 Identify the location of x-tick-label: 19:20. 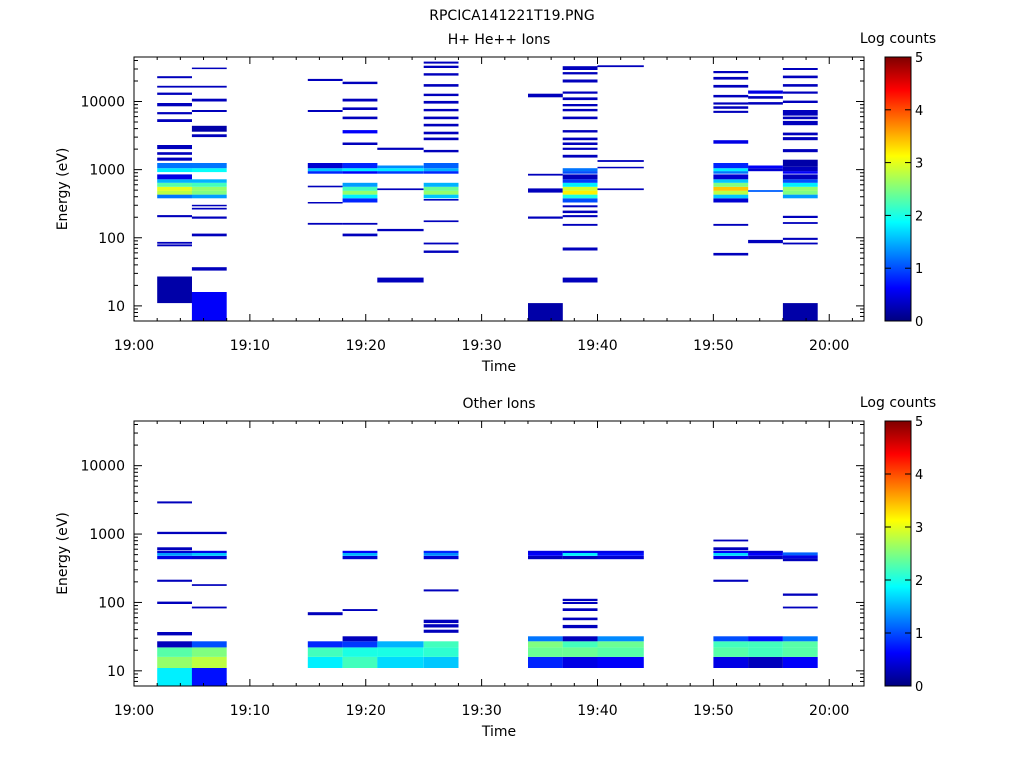
(366, 346).